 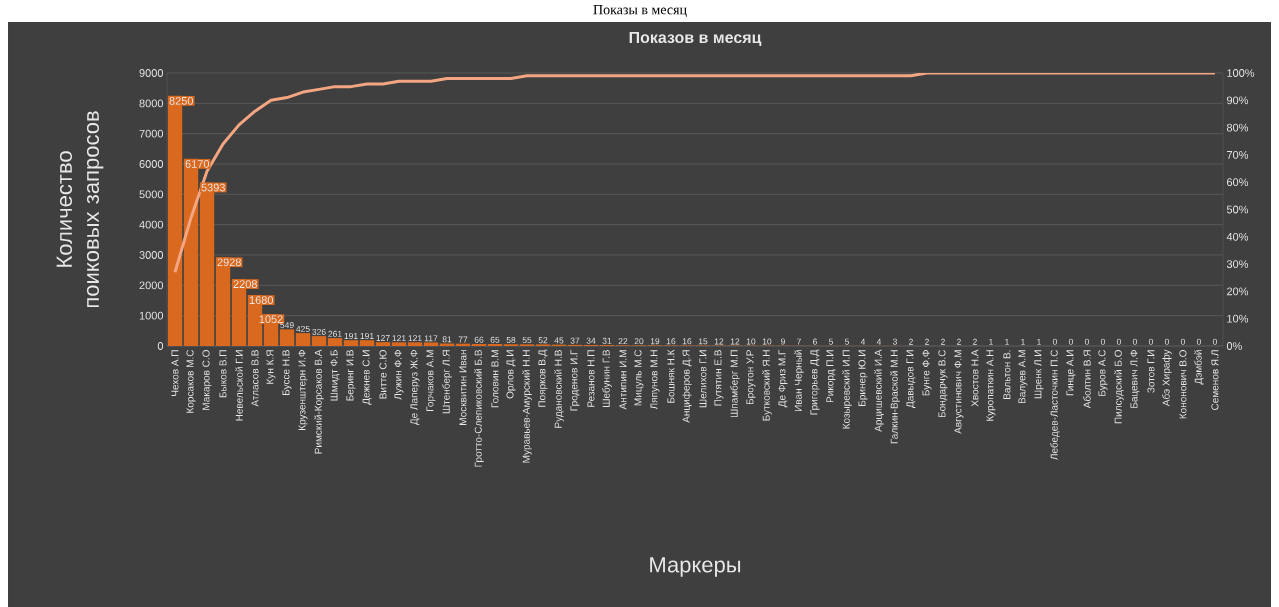 I want to click on y2-tick-label: 0%, so click(x=1234, y=346).